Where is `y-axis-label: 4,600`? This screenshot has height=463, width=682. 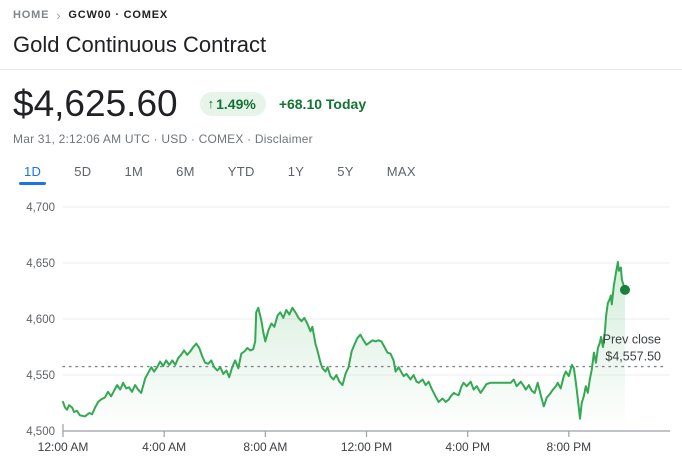 y-axis-label: 4,600 is located at coordinates (40, 320).